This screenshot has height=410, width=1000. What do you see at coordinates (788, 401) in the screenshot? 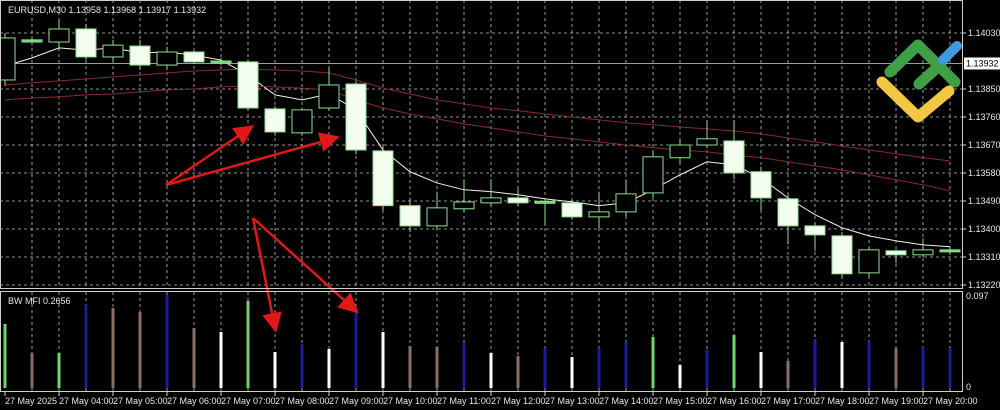
I see `x-tick-label: 27 May 17:00` at bounding box center [788, 401].